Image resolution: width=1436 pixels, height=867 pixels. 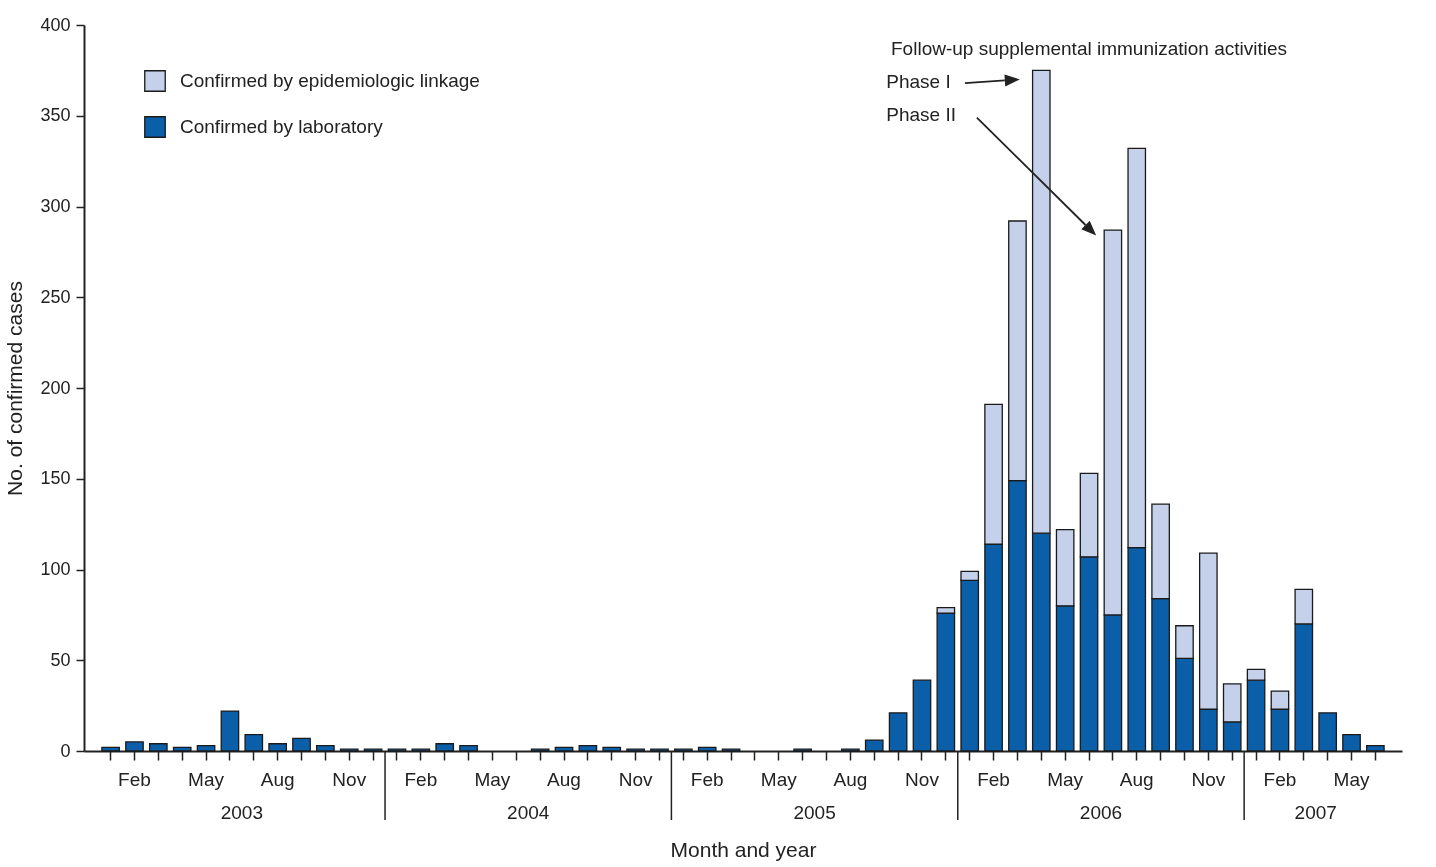 I want to click on legend-label: Confirmed by laboratory, so click(x=282, y=126).